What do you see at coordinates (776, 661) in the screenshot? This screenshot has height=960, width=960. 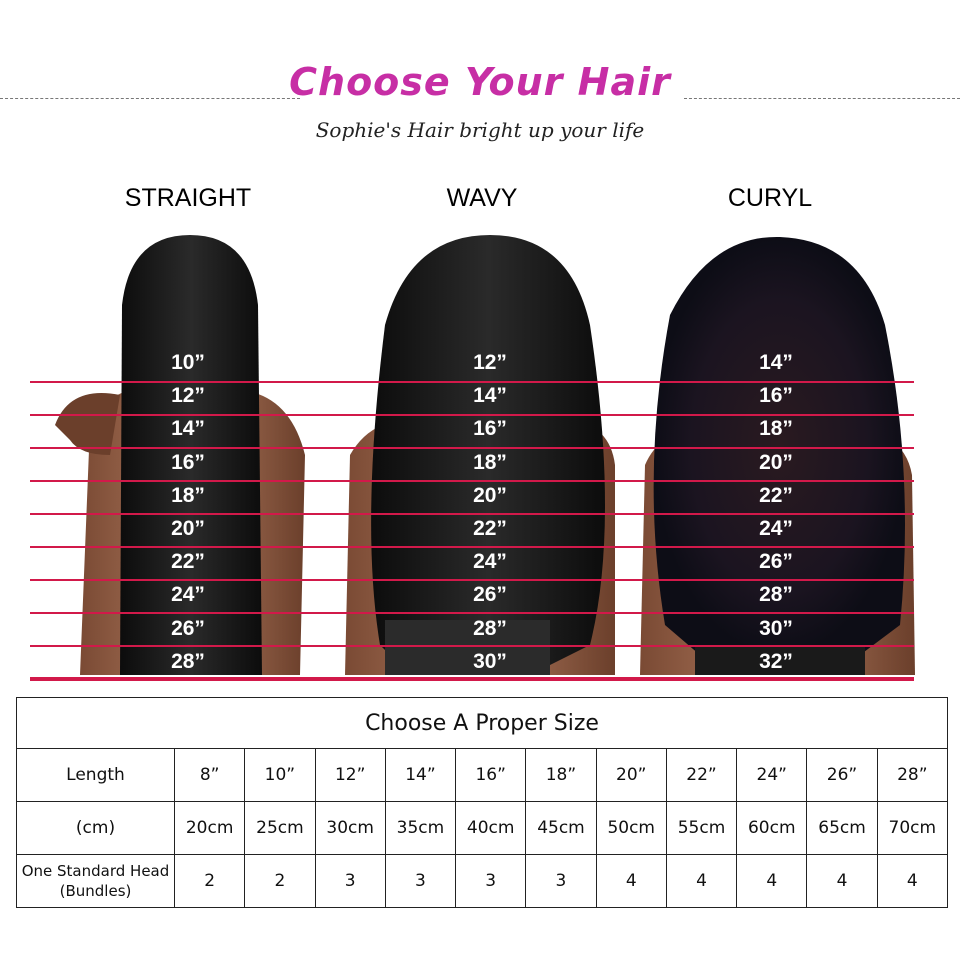 I see `length-label: 32”` at bounding box center [776, 661].